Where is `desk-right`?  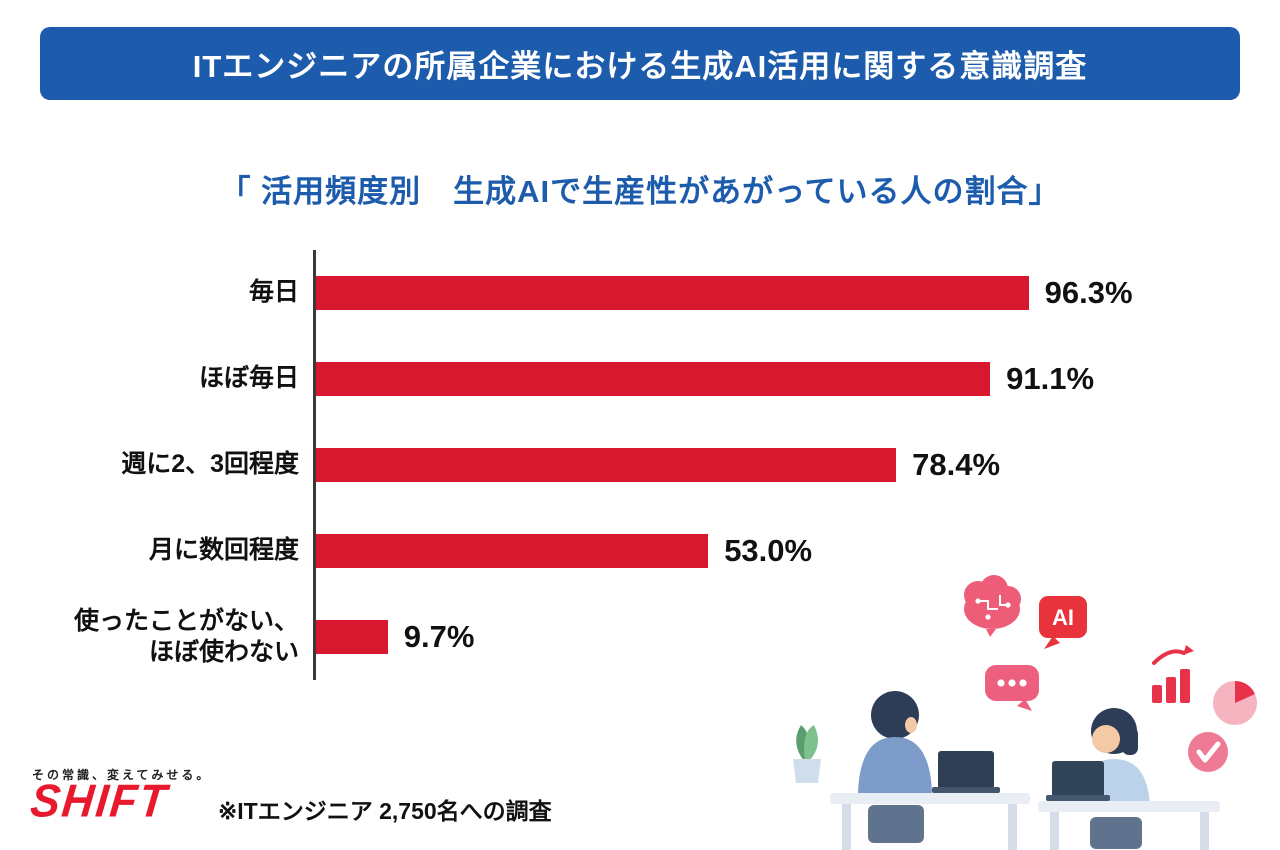
desk-right is located at coordinates (1129, 825).